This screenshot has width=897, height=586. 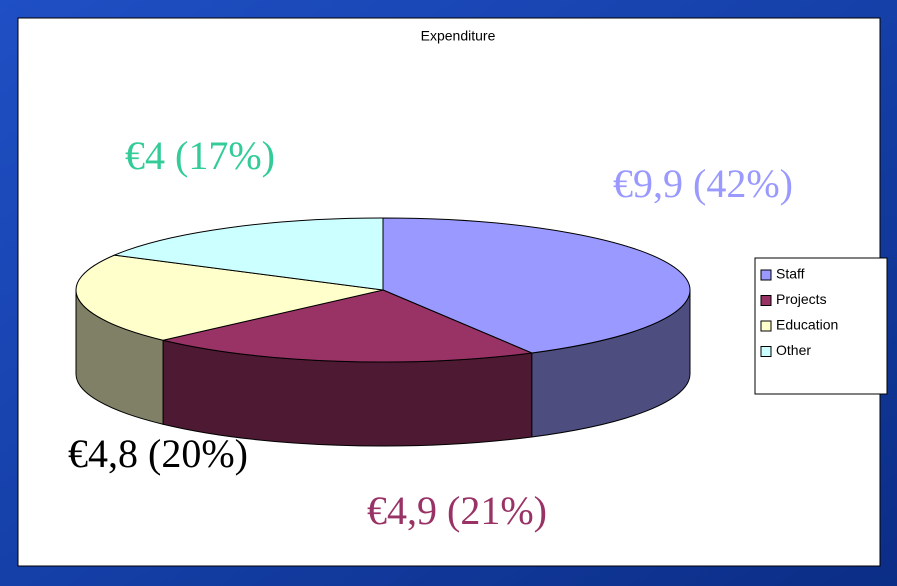 What do you see at coordinates (158, 453) in the screenshot?
I see `data-label: €4,8 (20%)` at bounding box center [158, 453].